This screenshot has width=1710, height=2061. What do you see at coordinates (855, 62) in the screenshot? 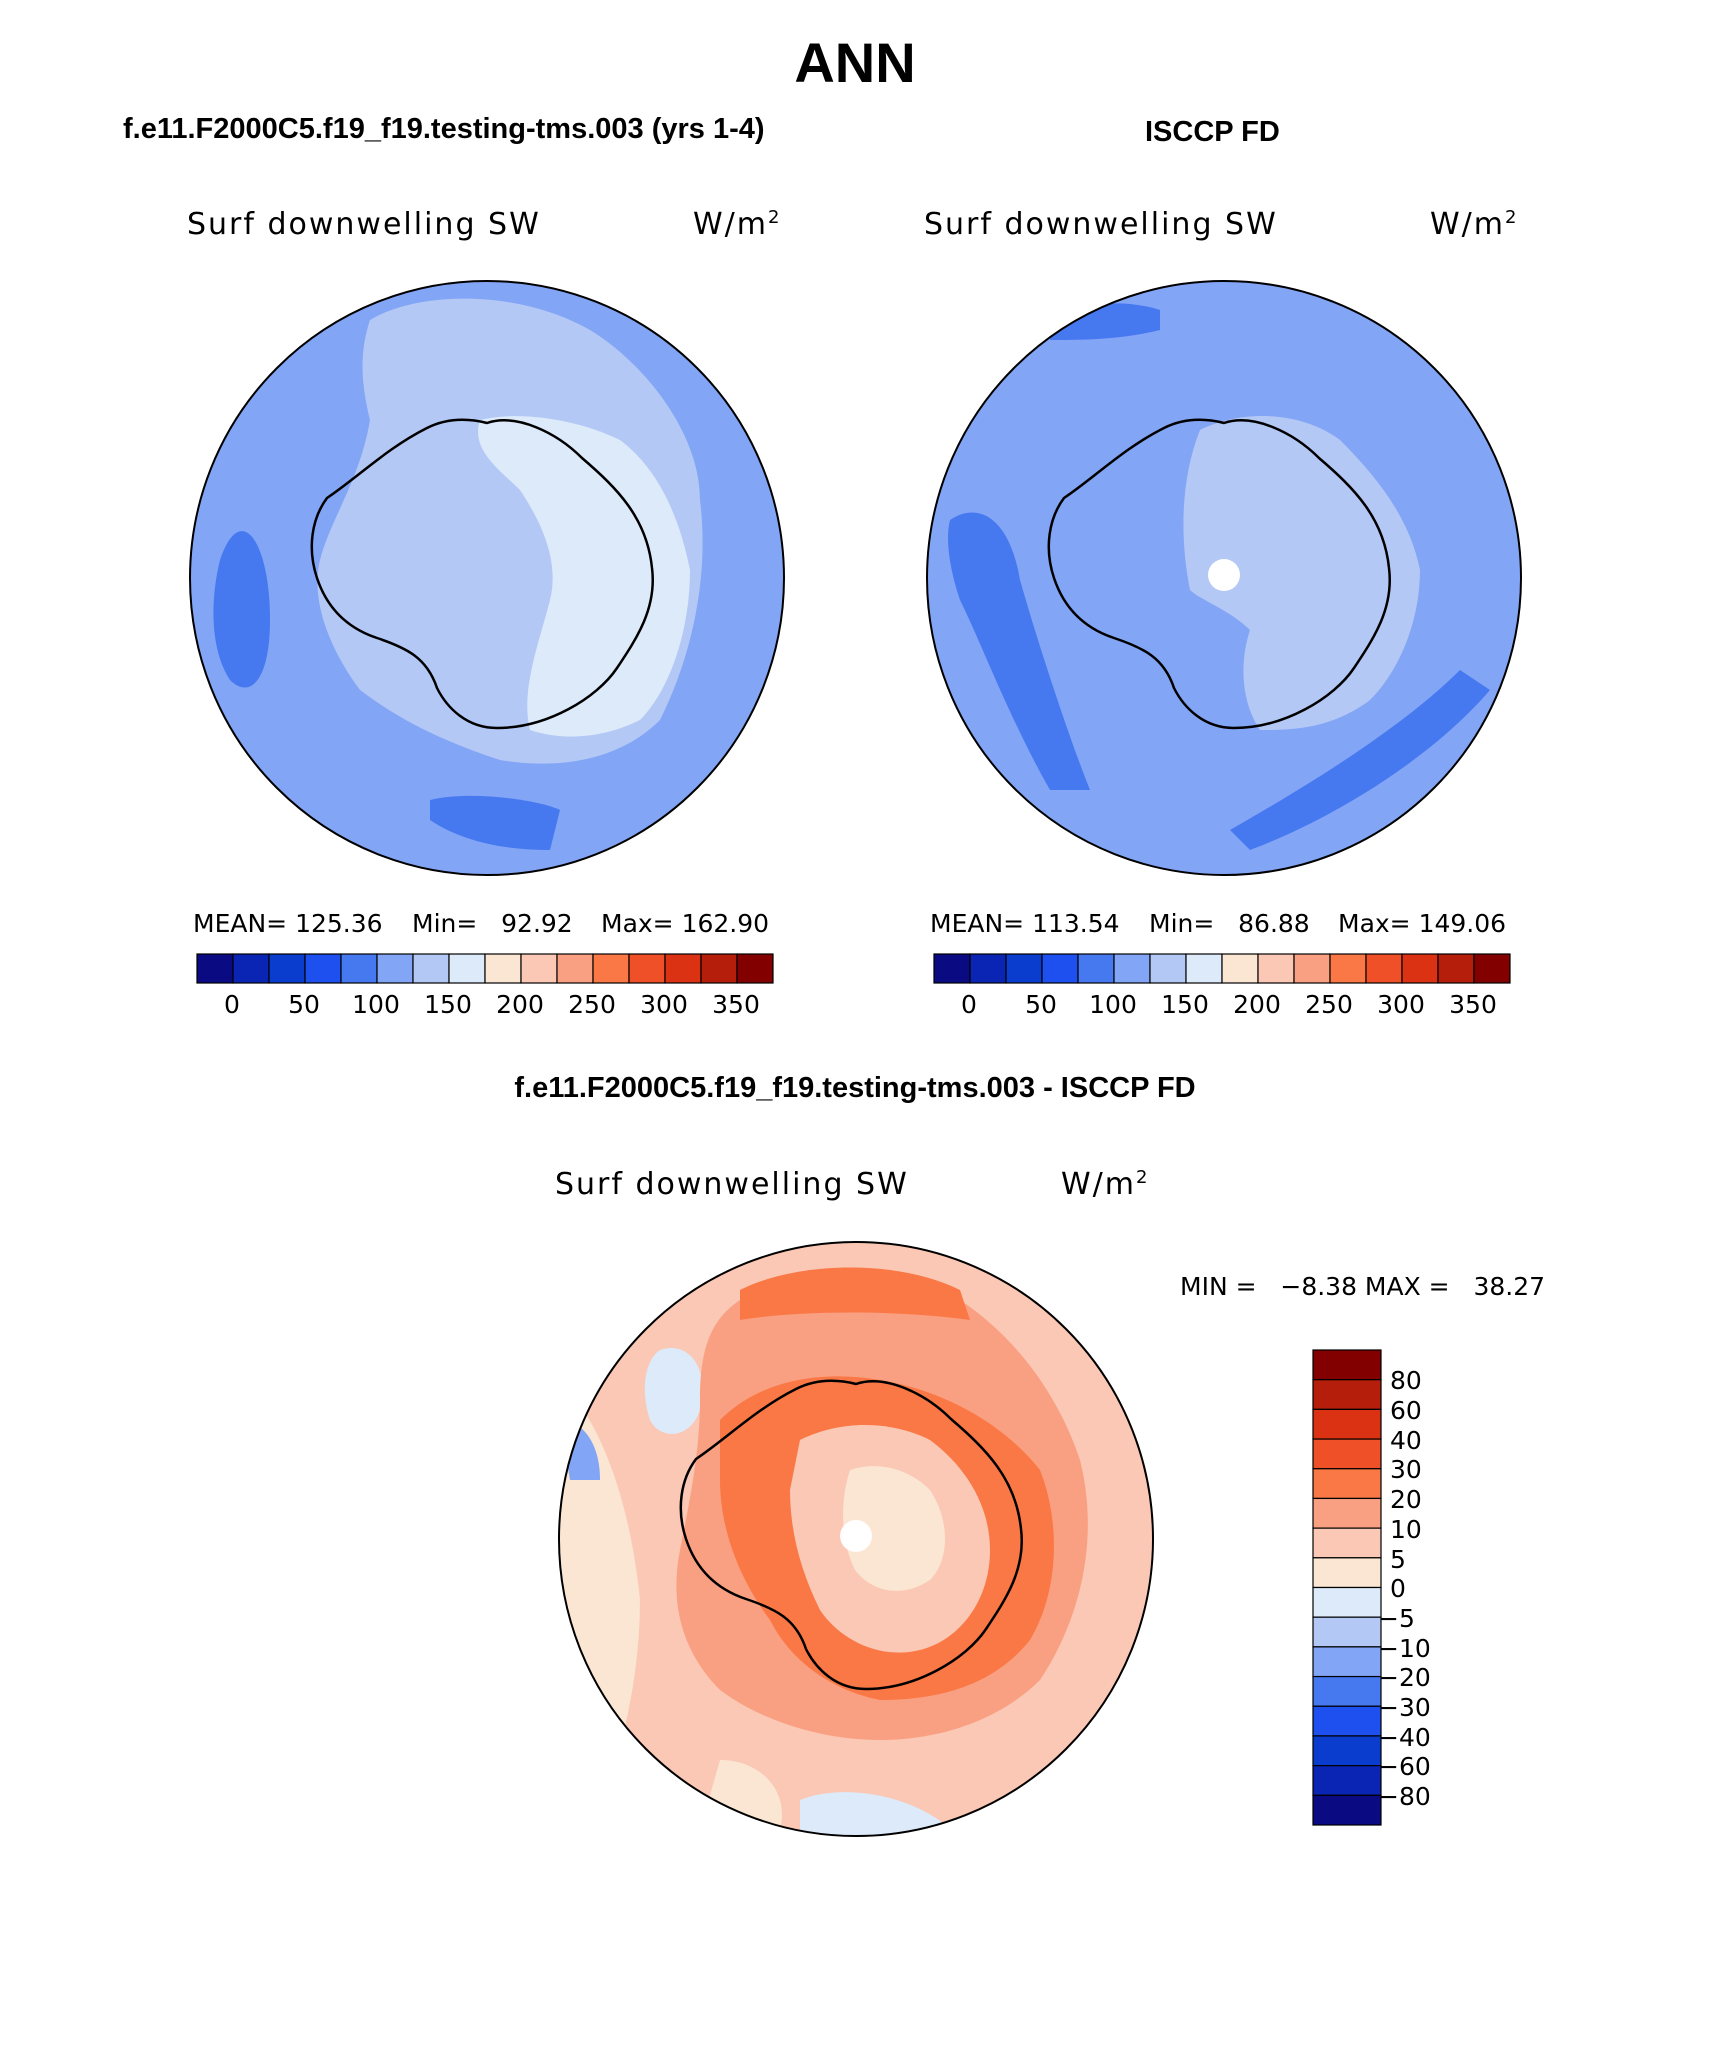
I see `page-title: ANN` at bounding box center [855, 62].